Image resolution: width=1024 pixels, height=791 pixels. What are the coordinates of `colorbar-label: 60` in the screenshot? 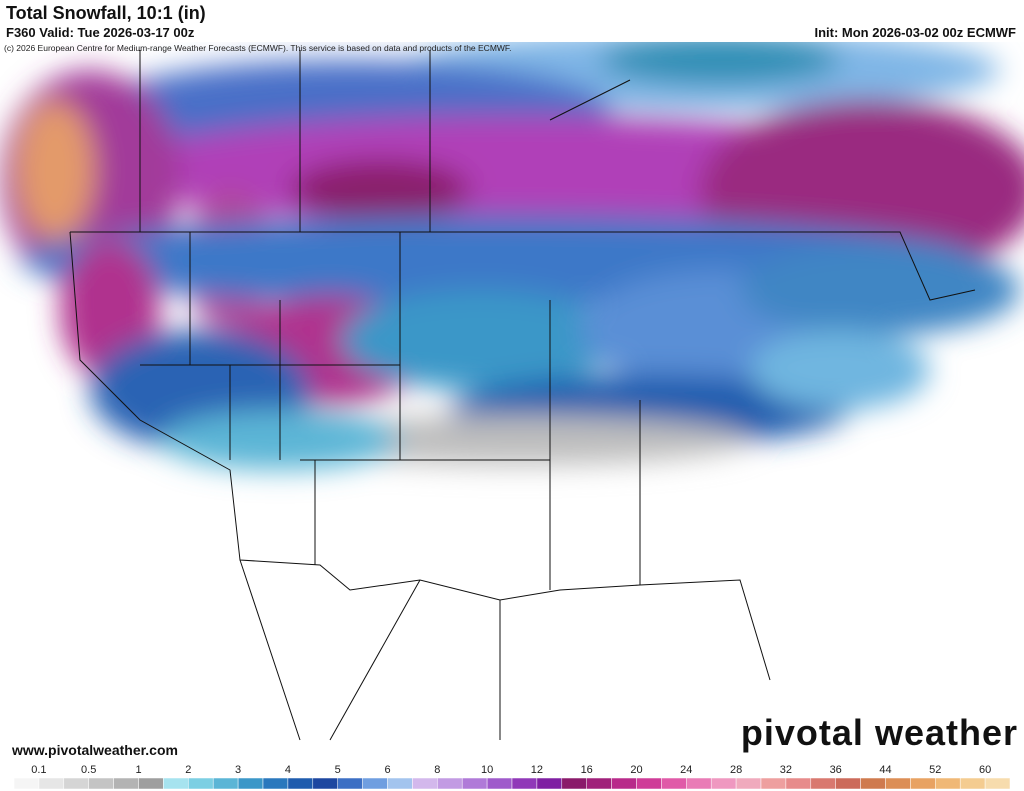 It's located at (985, 770).